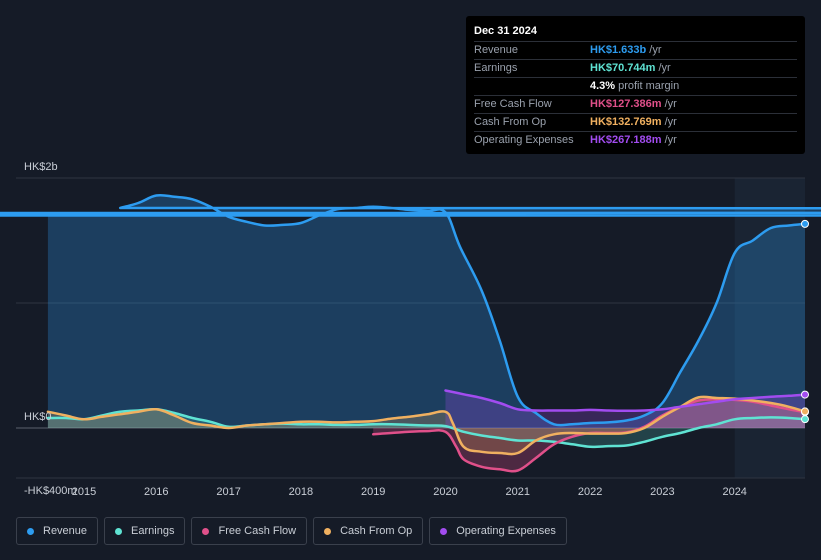 The image size is (821, 560). What do you see at coordinates (156, 492) in the screenshot?
I see `x-tick-label: 2016` at bounding box center [156, 492].